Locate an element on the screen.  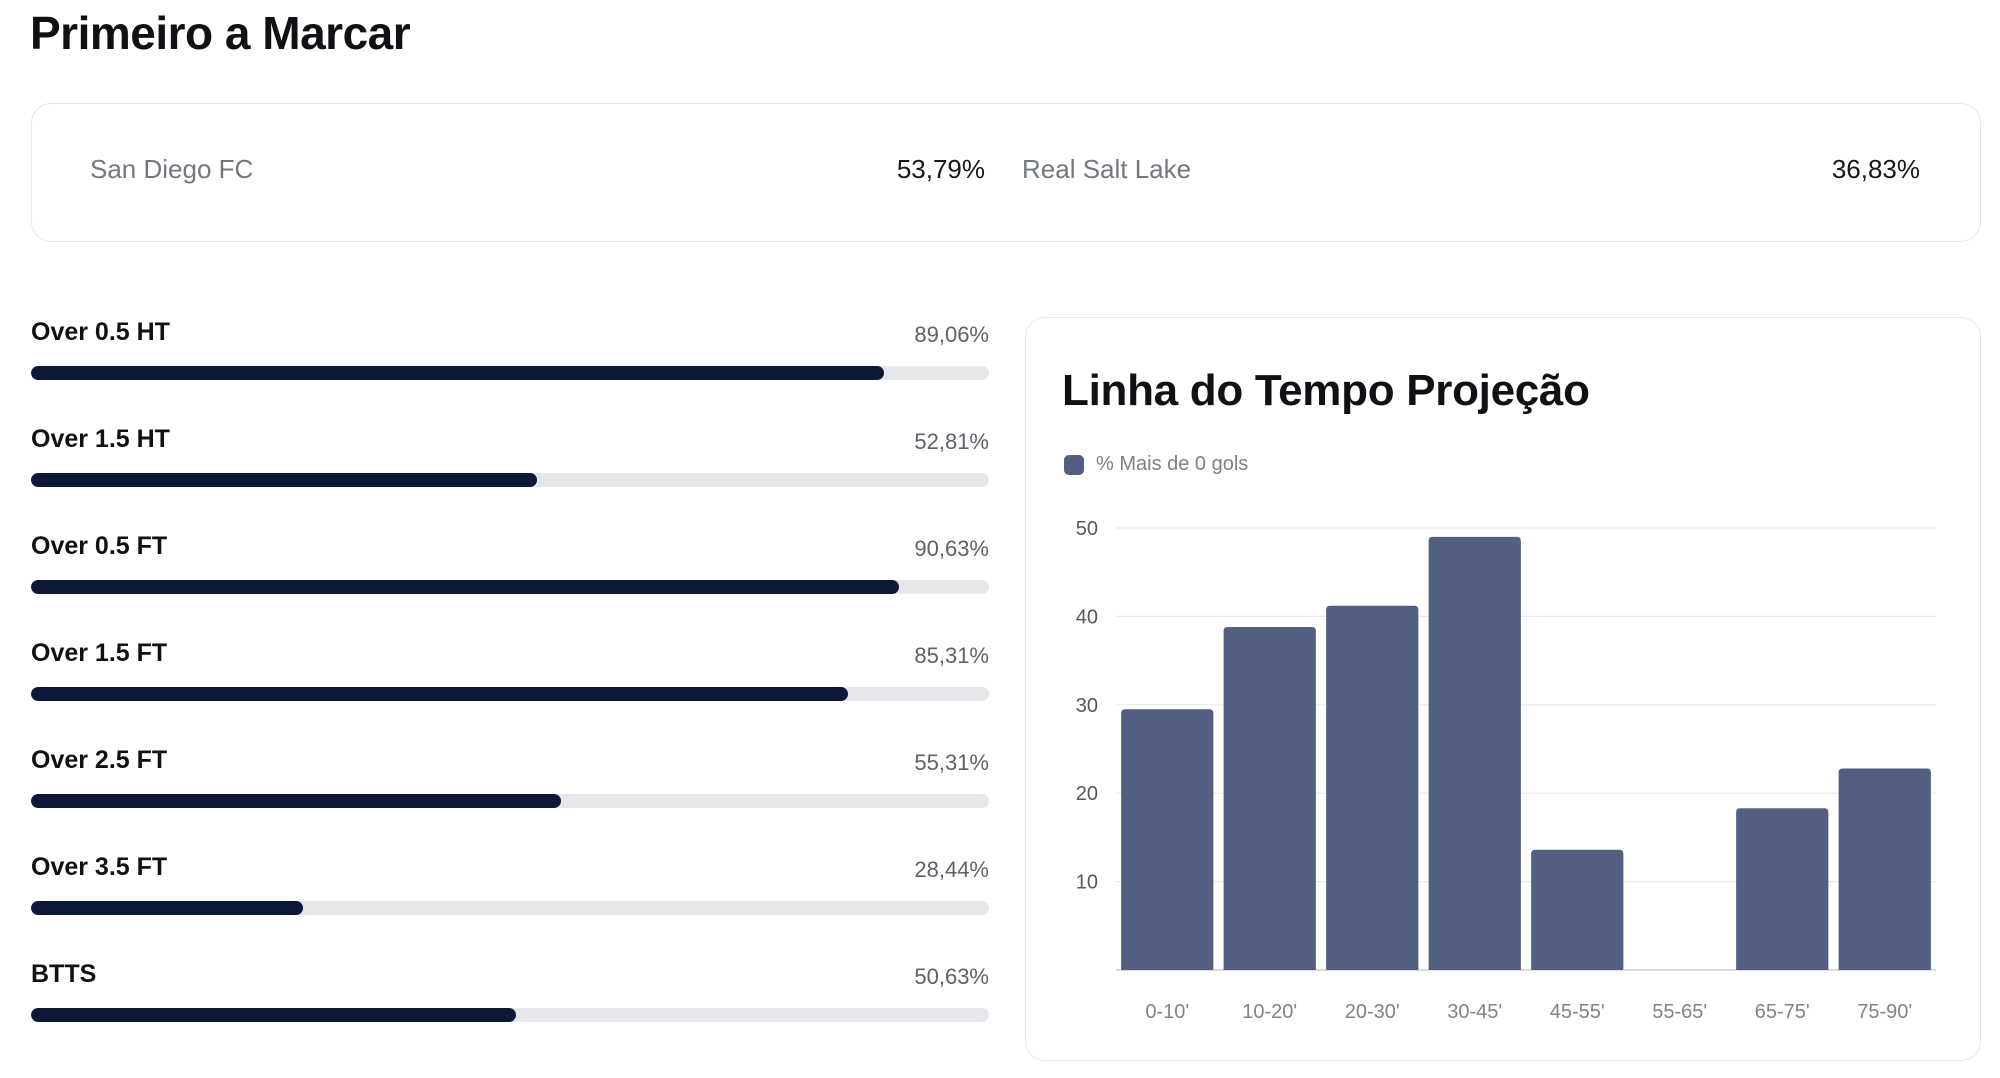
market-percentage: 89,06% is located at coordinates (951, 334).